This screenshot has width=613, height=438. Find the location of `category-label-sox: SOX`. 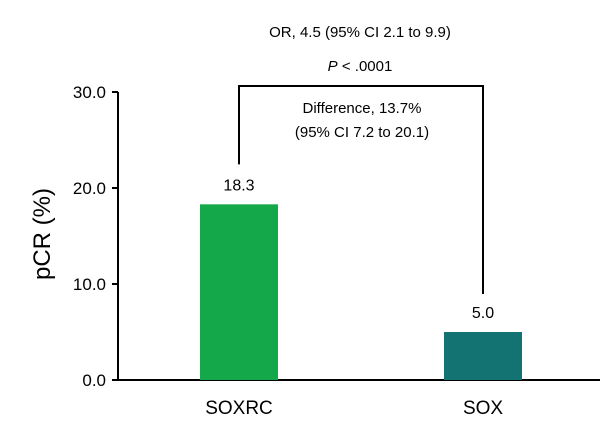

category-label-sox: SOX is located at coordinates (483, 408).